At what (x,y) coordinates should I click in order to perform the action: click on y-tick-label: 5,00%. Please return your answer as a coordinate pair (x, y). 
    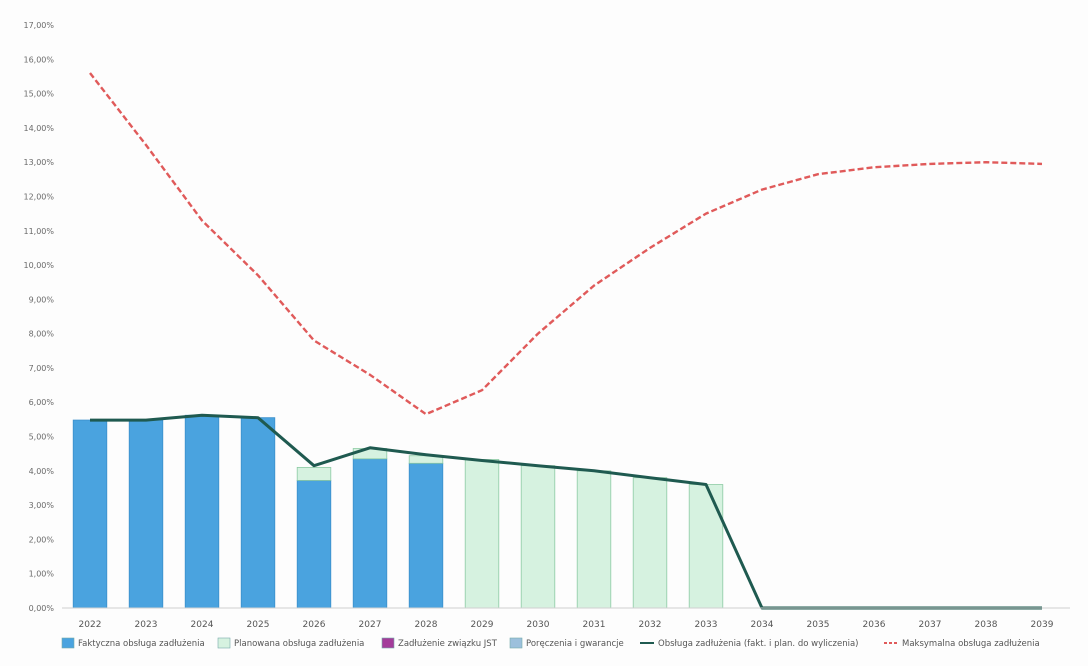
    Looking at the image, I should click on (42, 437).